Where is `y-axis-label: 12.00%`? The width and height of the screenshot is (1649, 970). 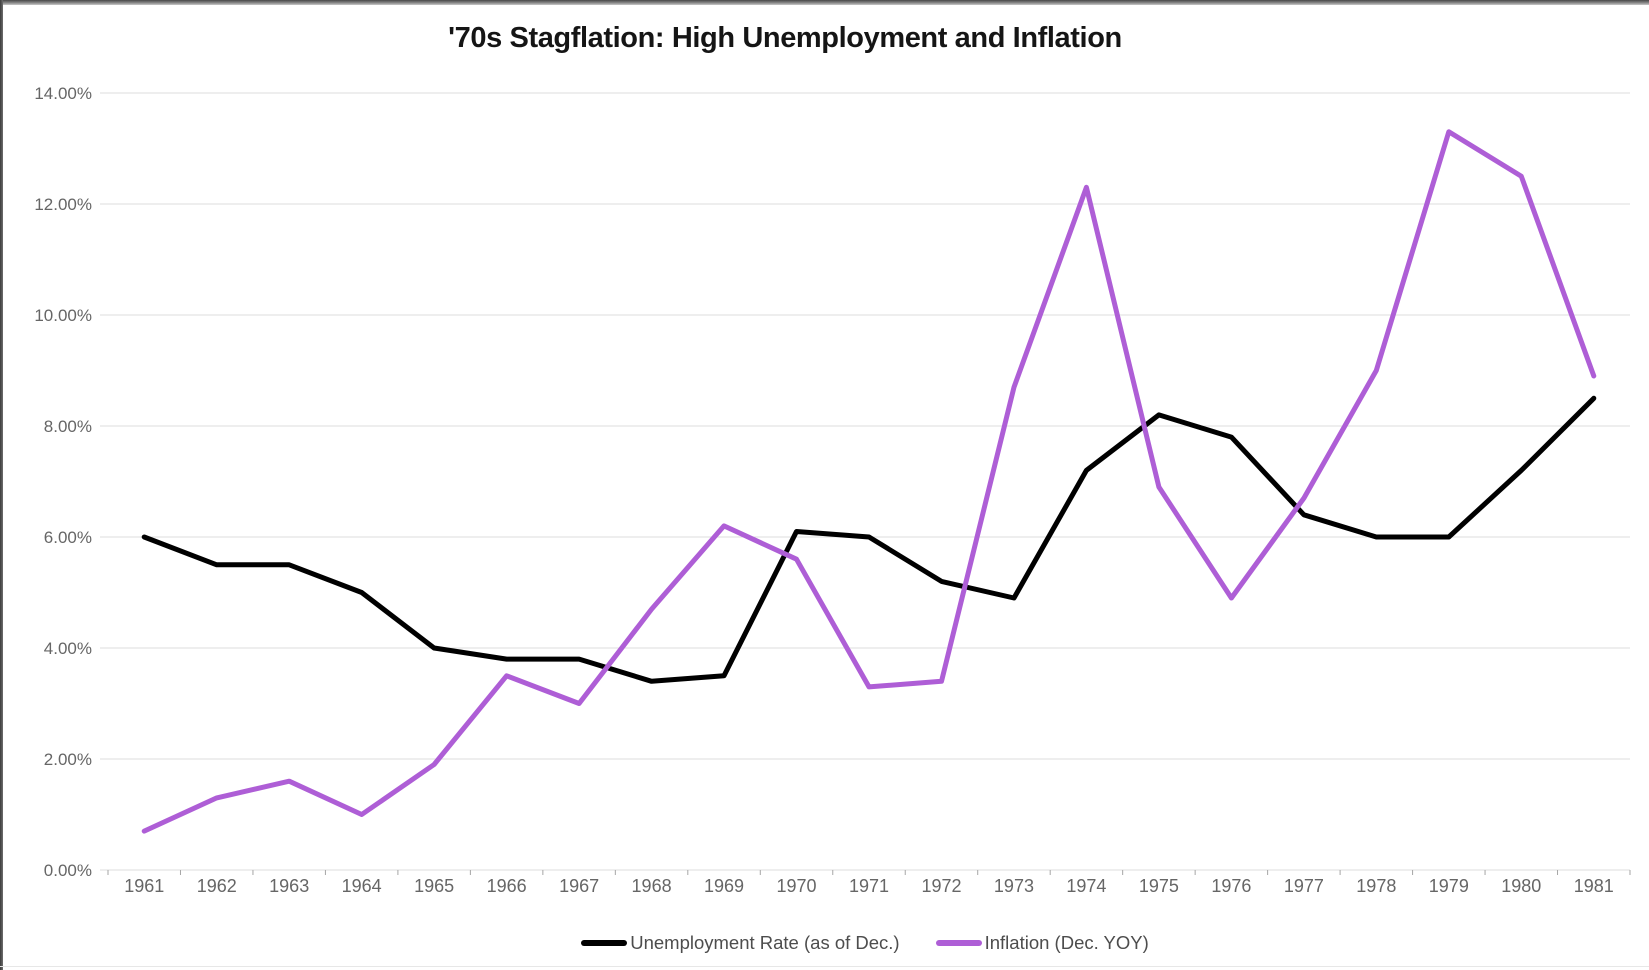
y-axis-label: 12.00% is located at coordinates (63, 204).